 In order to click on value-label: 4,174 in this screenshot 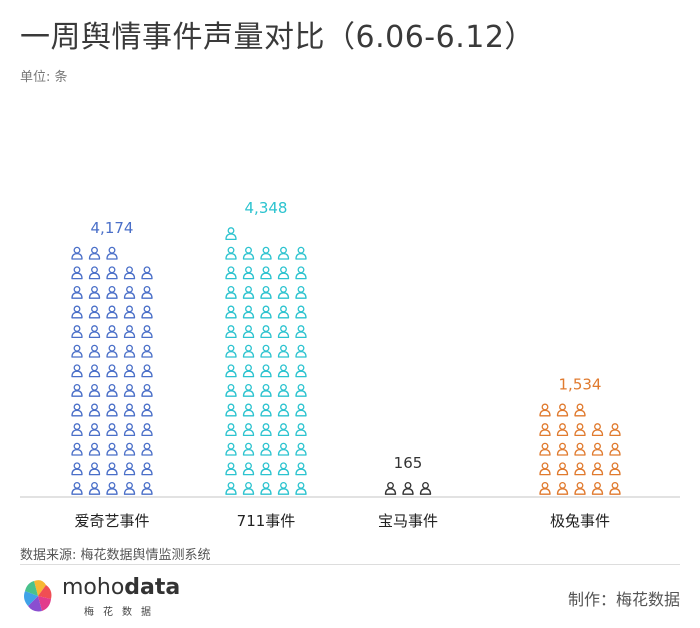, I will do `click(112, 228)`.